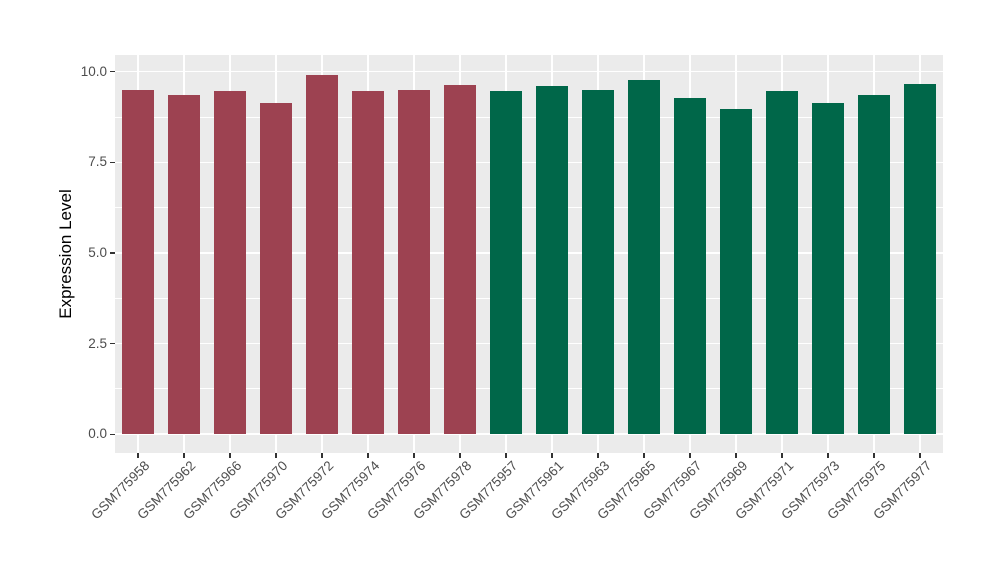  I want to click on y-tick-label: 10.0, so click(93, 71).